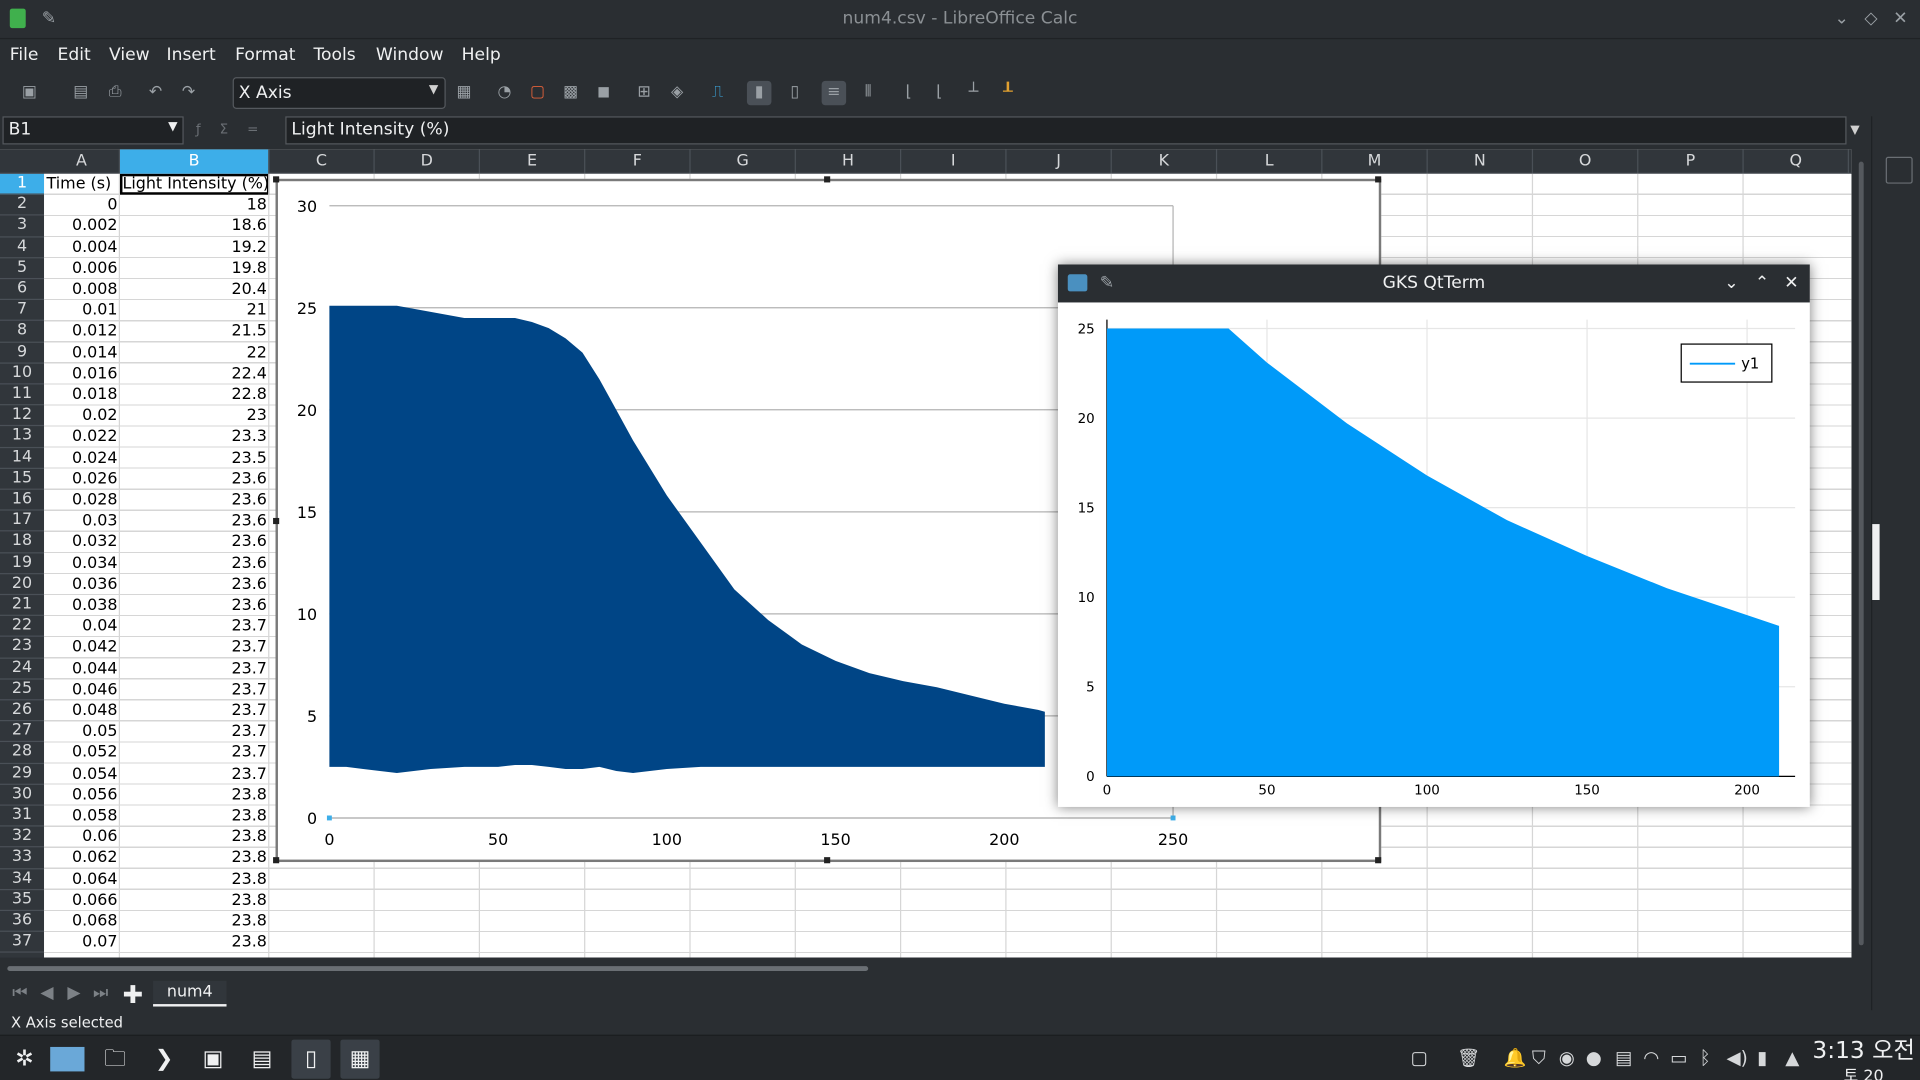 The image size is (1920, 1080). What do you see at coordinates (22, 374) in the screenshot?
I see `row-header: 10` at bounding box center [22, 374].